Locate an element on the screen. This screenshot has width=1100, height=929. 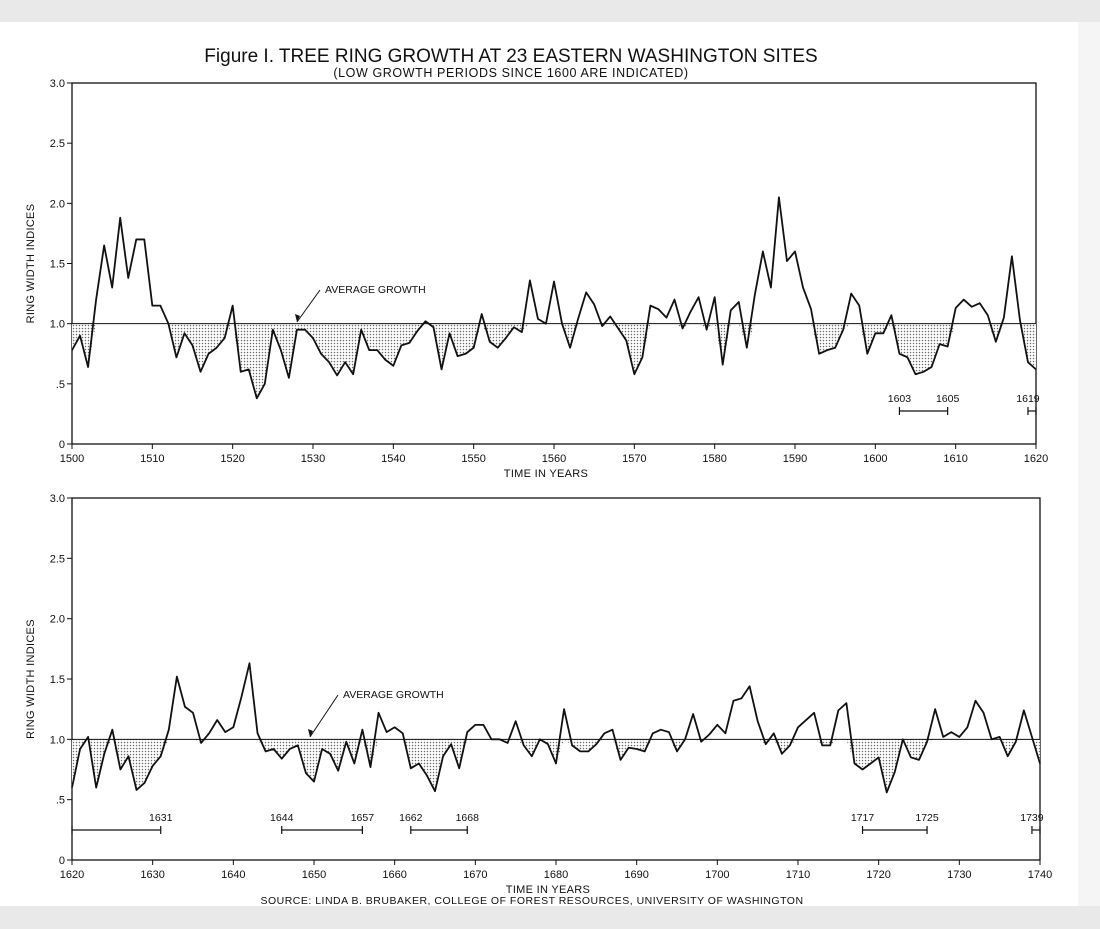
x-tick-label: 1720 is located at coordinates (878, 875).